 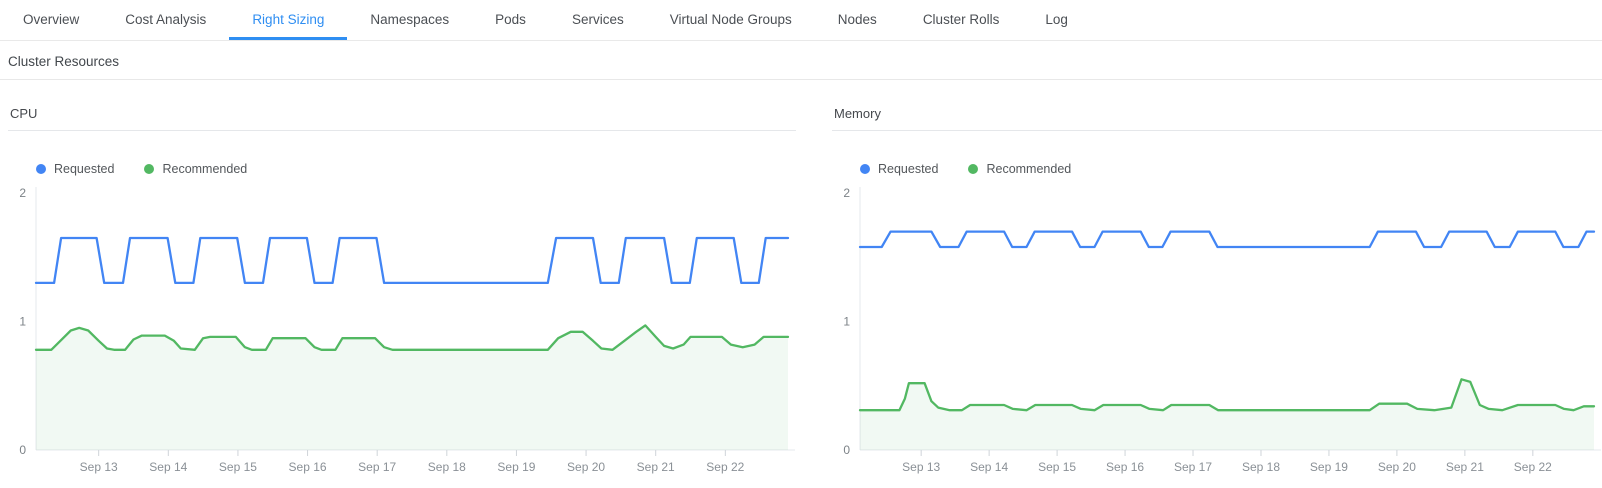 I want to click on tab-pods: Pods, so click(x=510, y=19).